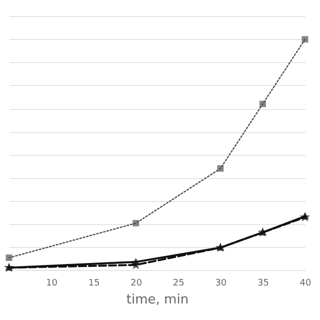 This screenshot has width=320, height=320. Describe the element at coordinates (157, 300) in the screenshot. I see `x-axis-title: time, min` at that location.